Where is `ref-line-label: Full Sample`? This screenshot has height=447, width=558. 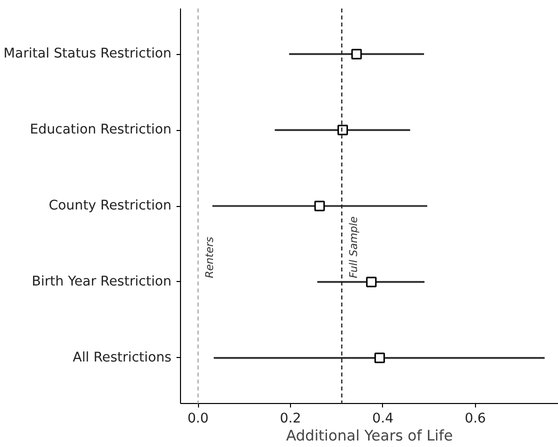 ref-line-label: Full Sample is located at coordinates (353, 247).